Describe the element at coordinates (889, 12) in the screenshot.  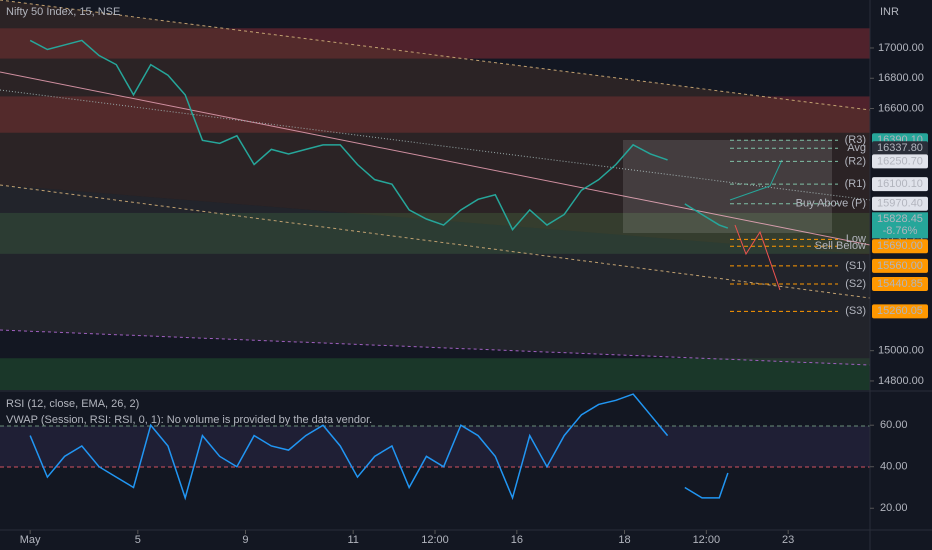
I see `currency: INR` at that location.